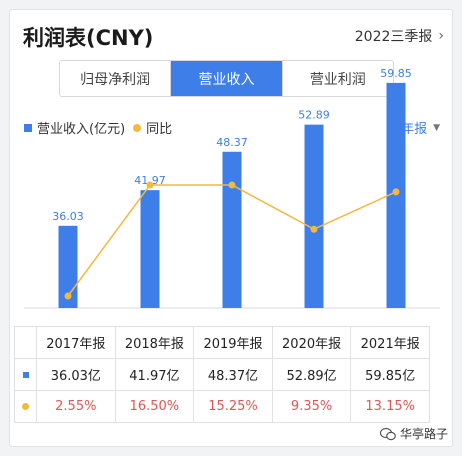  I want to click on table-cell: 48.37亿, so click(233, 374).